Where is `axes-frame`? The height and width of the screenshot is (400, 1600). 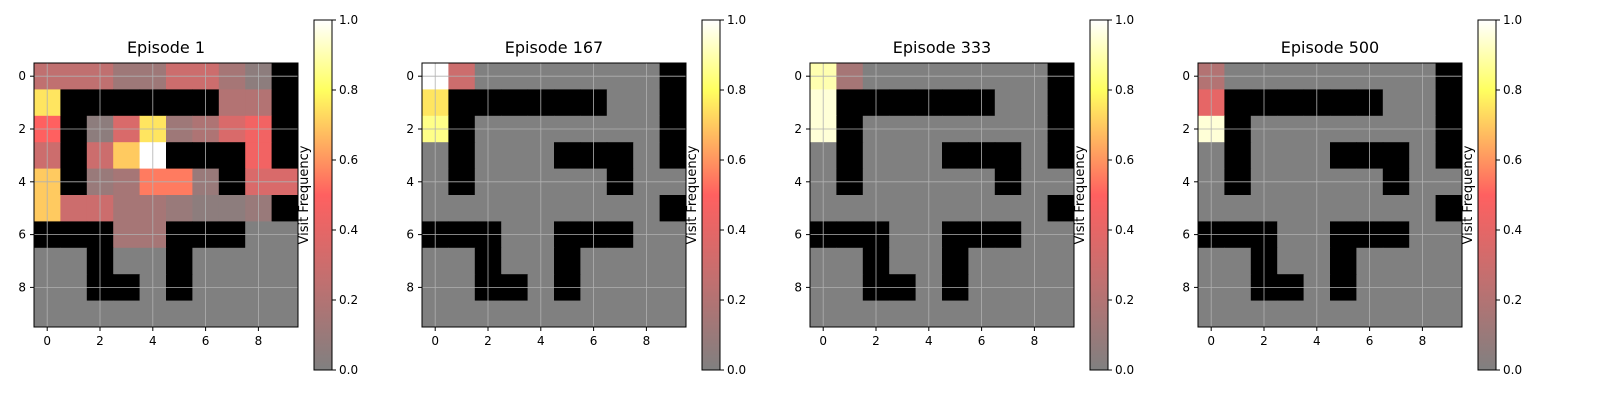
axes-frame is located at coordinates (554, 195).